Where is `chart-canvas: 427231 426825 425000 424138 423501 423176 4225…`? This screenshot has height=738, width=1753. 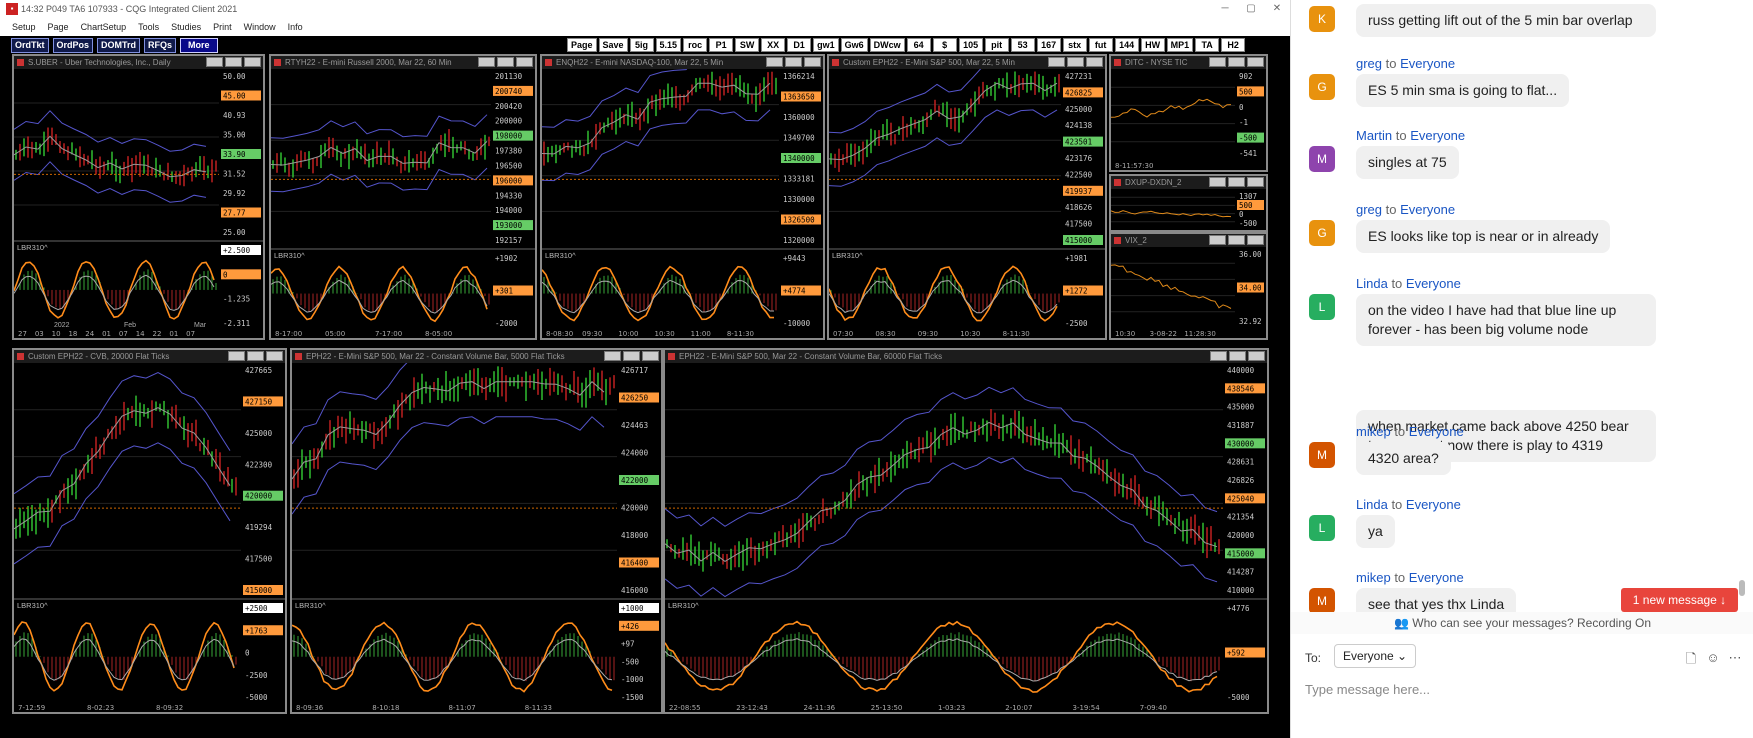
chart-canvas: 427231 426825 425000 424138 423501 423176 4225… is located at coordinates (967, 203).